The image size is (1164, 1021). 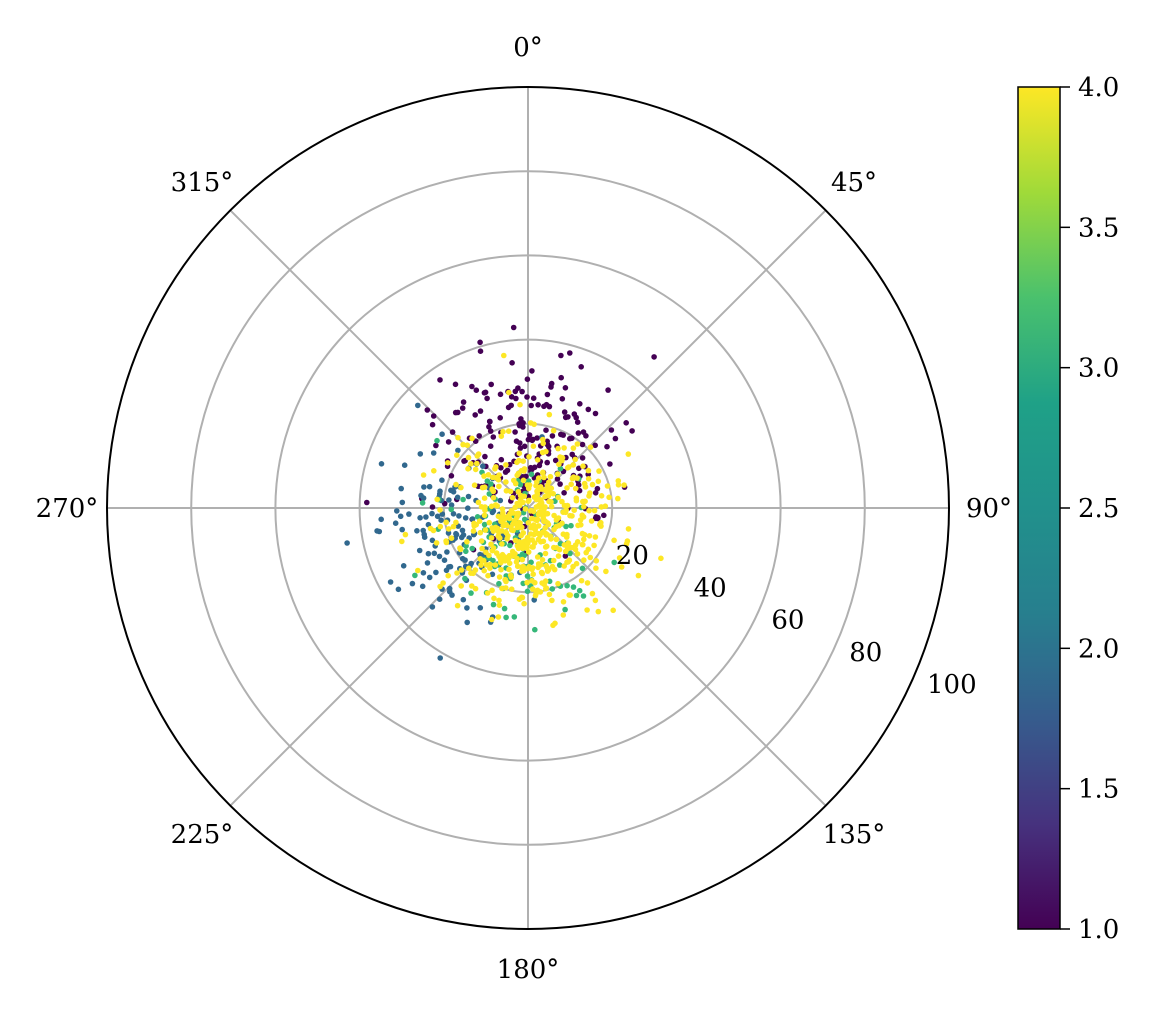 What do you see at coordinates (202, 835) in the screenshot?
I see `theta-tick-label-225: 225°` at bounding box center [202, 835].